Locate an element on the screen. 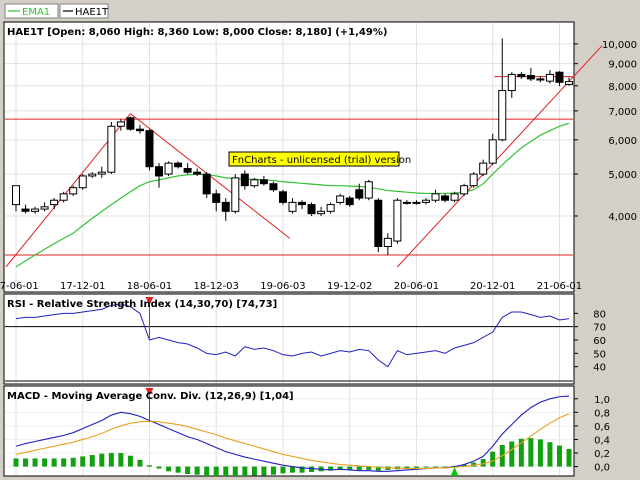  macd-ytick-label: 1,0 is located at coordinates (602, 400).